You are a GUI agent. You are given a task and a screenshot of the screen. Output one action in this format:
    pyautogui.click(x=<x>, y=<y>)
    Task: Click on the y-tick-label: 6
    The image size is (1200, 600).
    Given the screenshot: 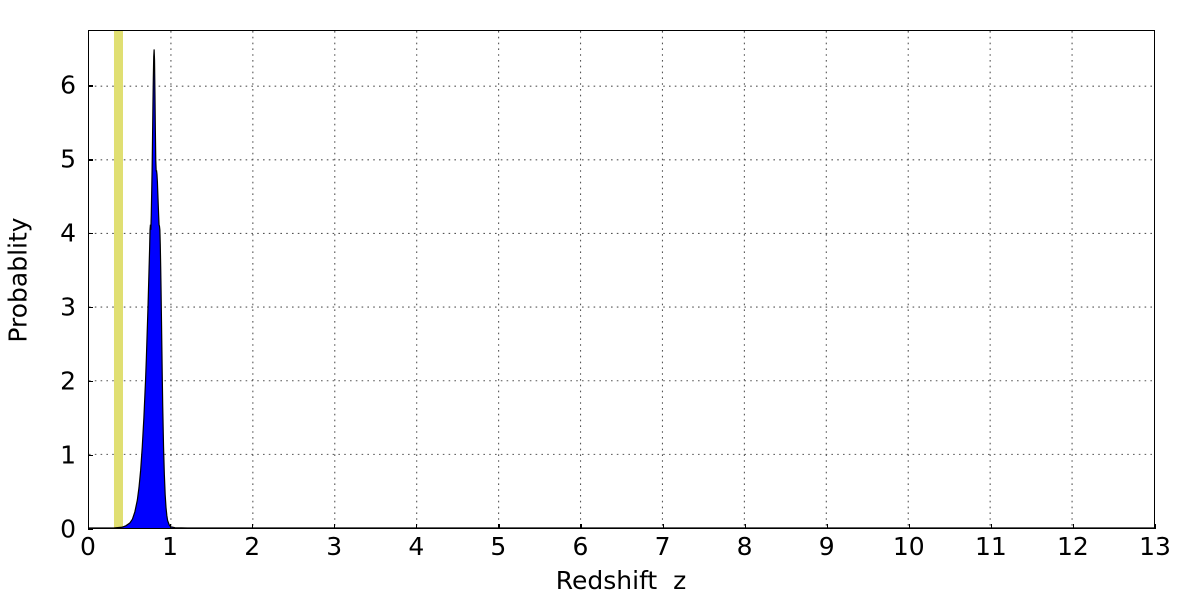 What is the action you would take?
    pyautogui.click(x=68, y=85)
    